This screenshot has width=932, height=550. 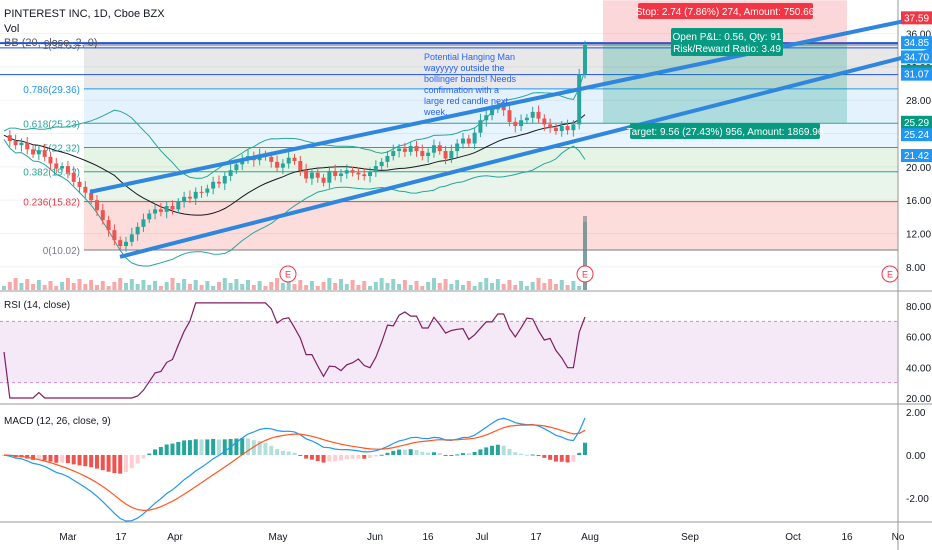 I want to click on time-axis: Mar 17 Apr May Jun 16 Jul 17 Aug Sep Oct 16 No, so click(x=481, y=537).